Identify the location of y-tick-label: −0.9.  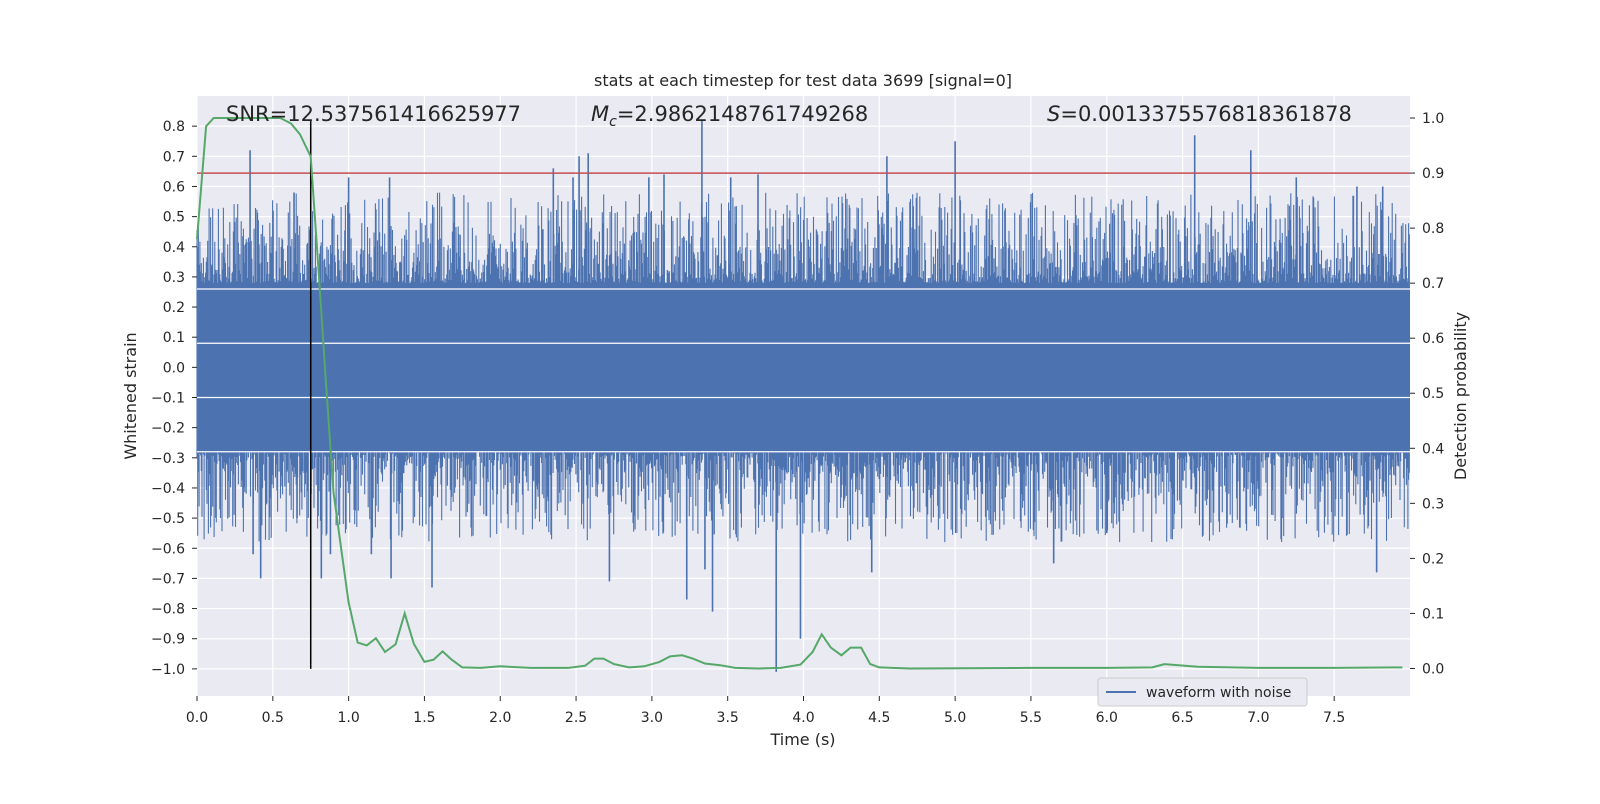
(168, 640).